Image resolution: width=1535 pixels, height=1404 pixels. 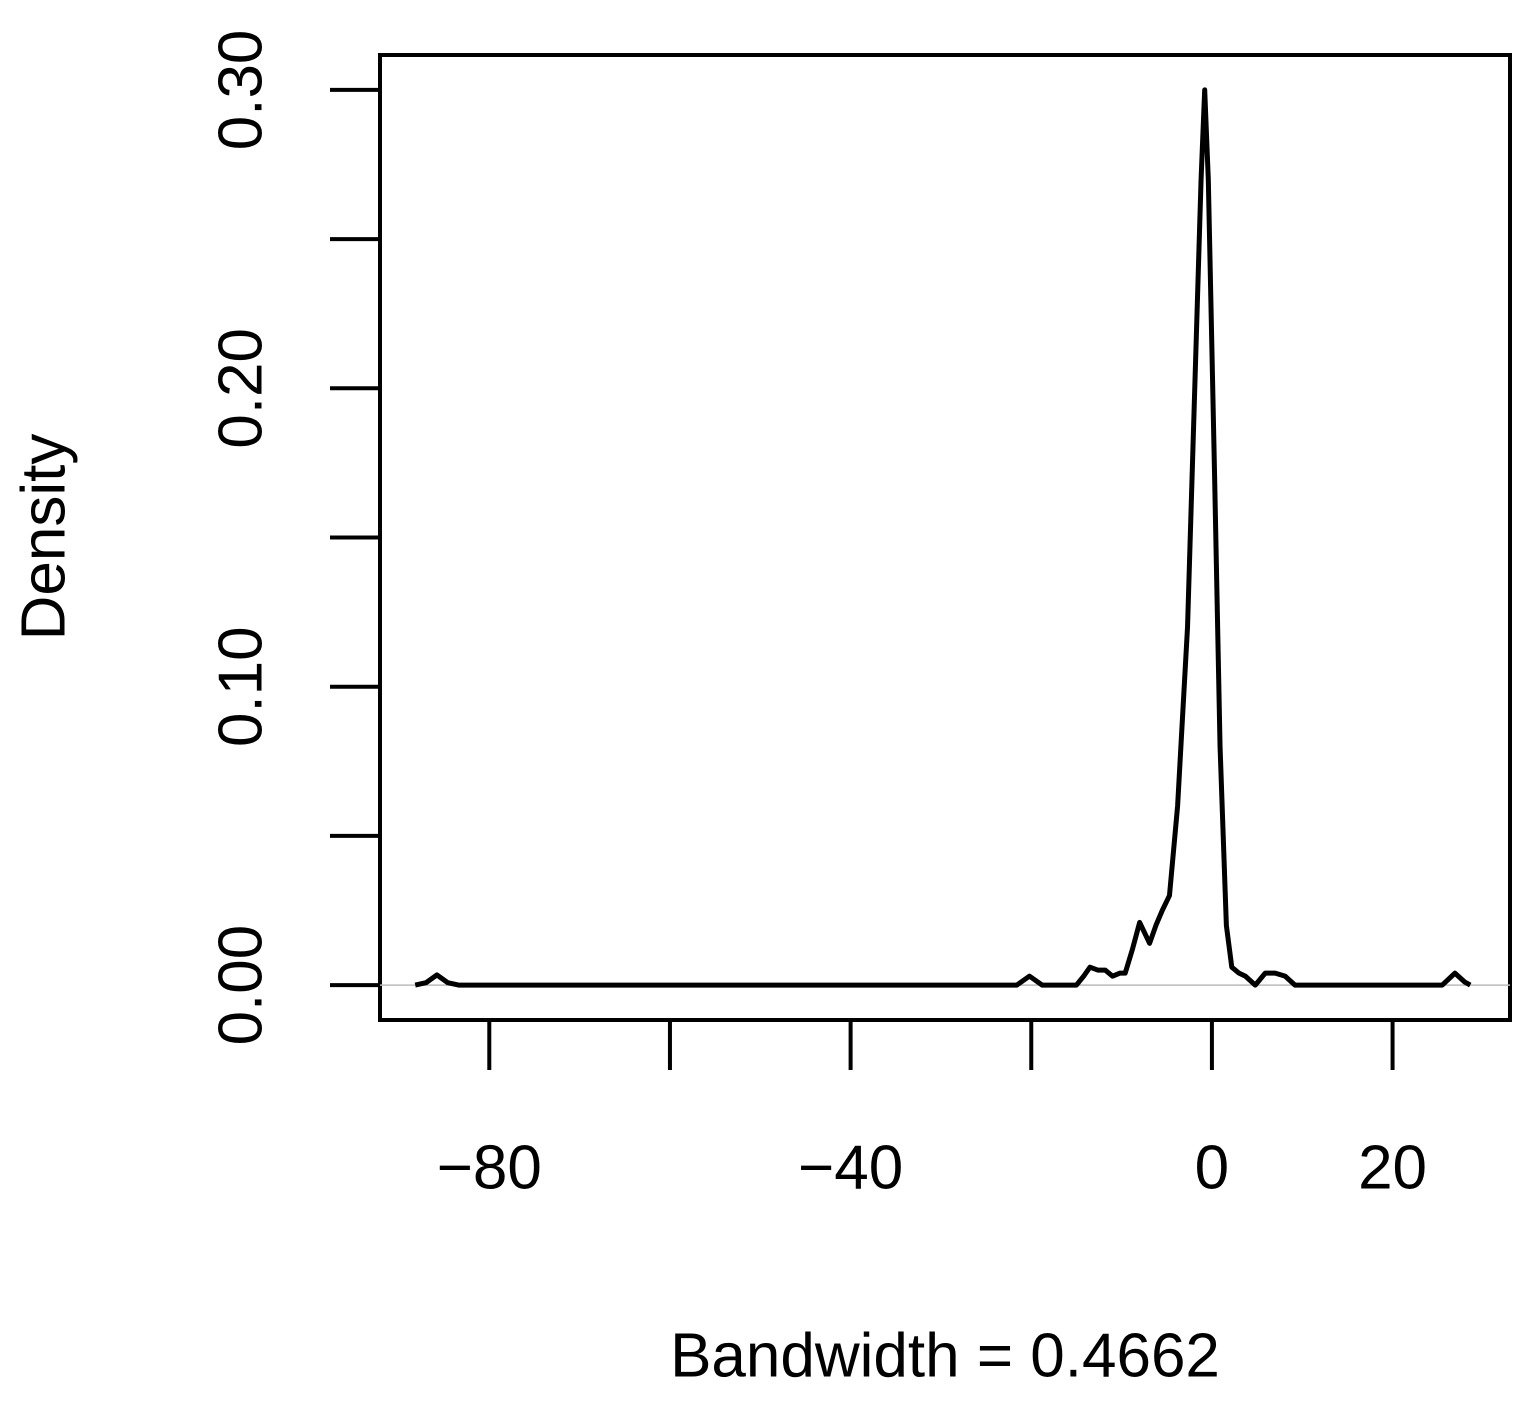 I want to click on x-axis-label: Bandwidth = 0.4662, so click(x=945, y=1355).